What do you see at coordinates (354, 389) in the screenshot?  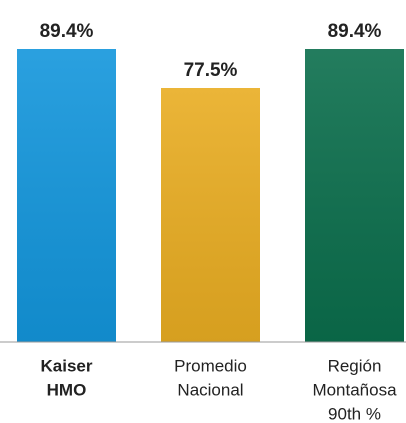 I see `category-label: Montañosa` at bounding box center [354, 389].